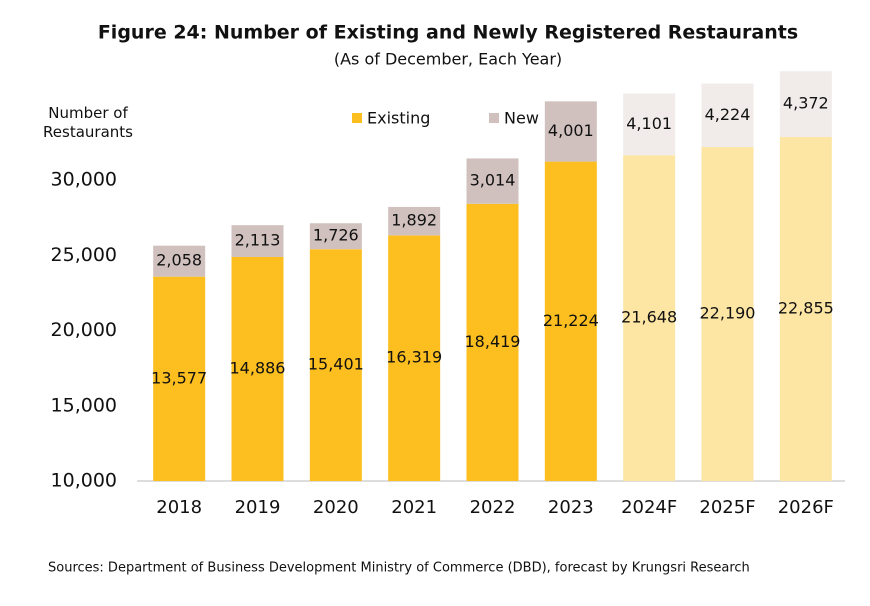 The width and height of the screenshot is (870, 606). I want to click on y-tick-label: 30,000, so click(84, 180).